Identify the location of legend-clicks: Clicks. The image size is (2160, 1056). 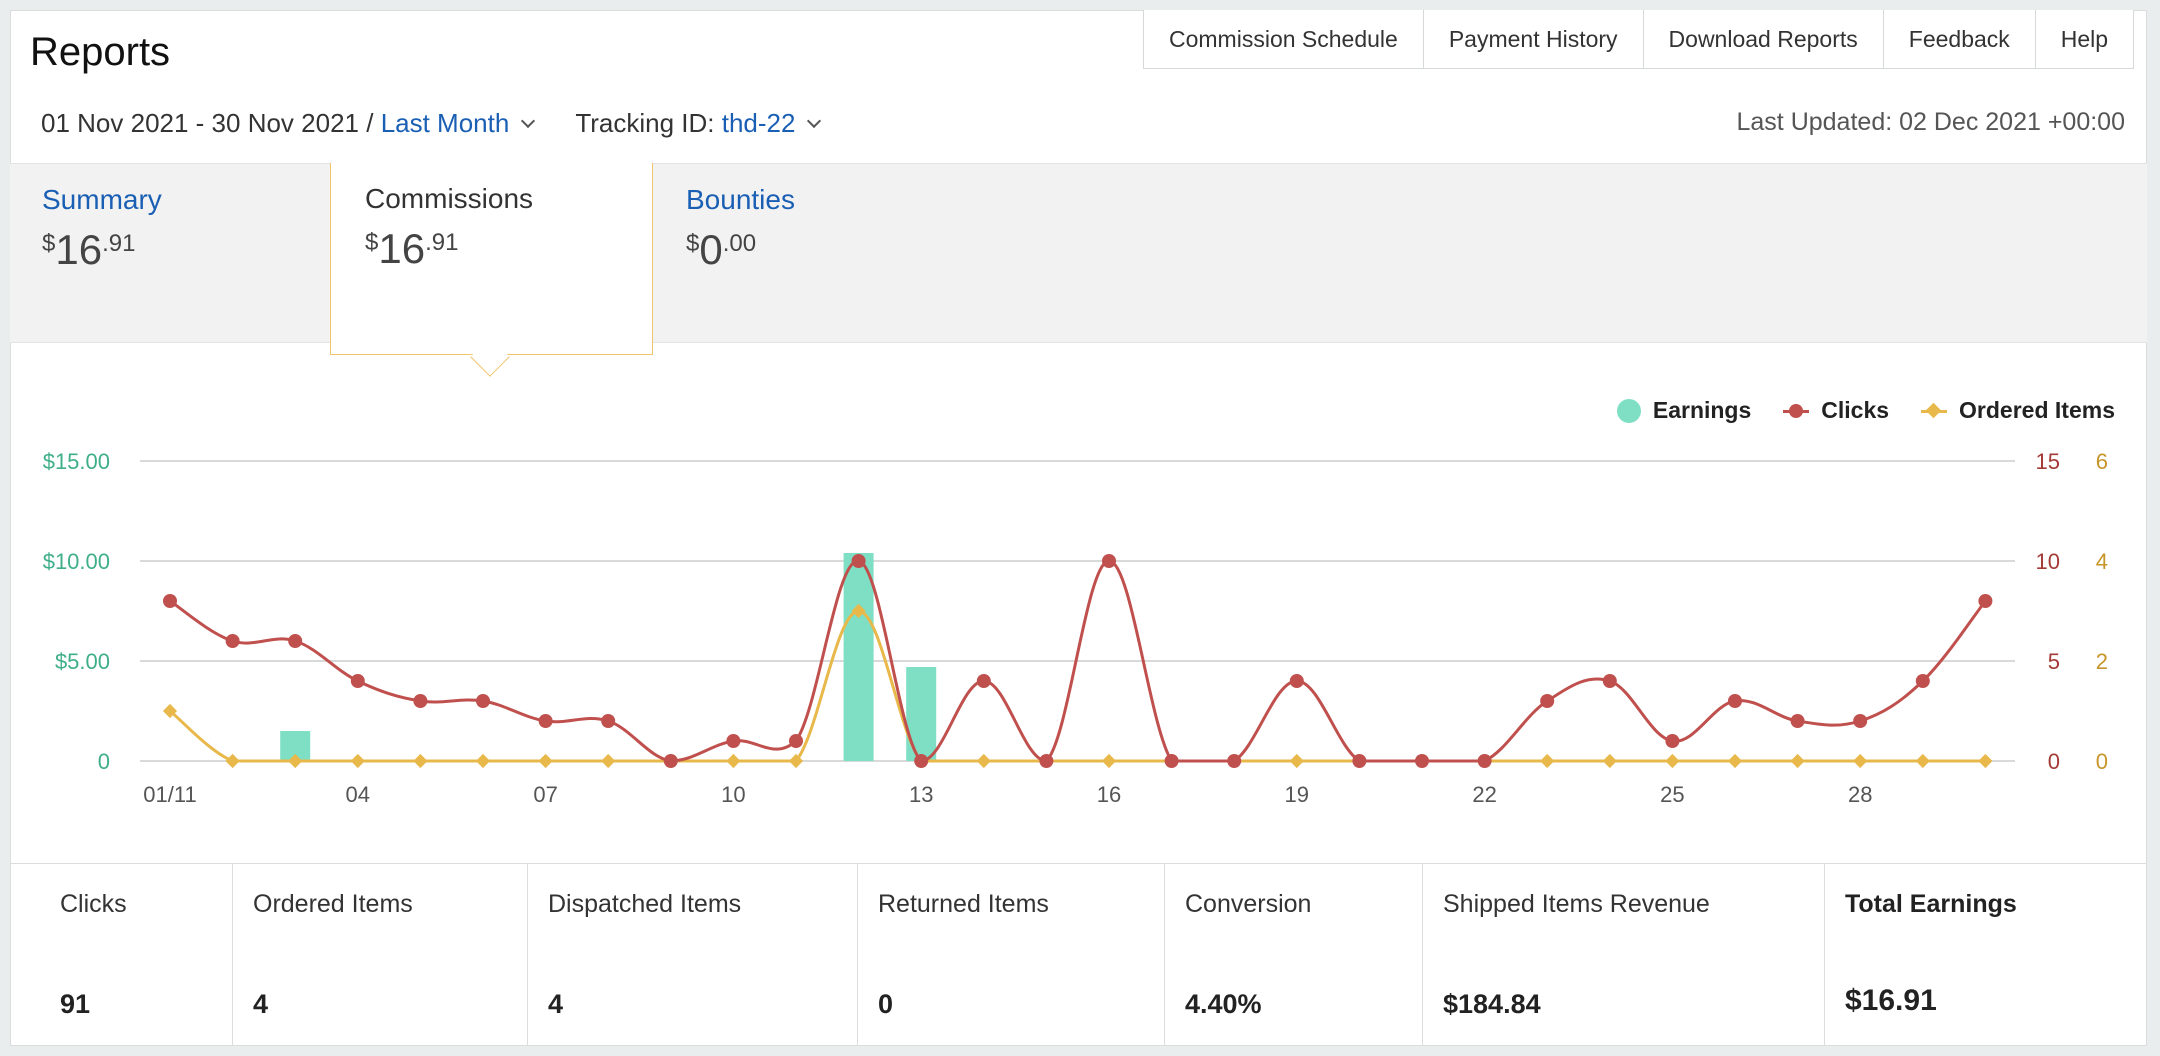
(1836, 410).